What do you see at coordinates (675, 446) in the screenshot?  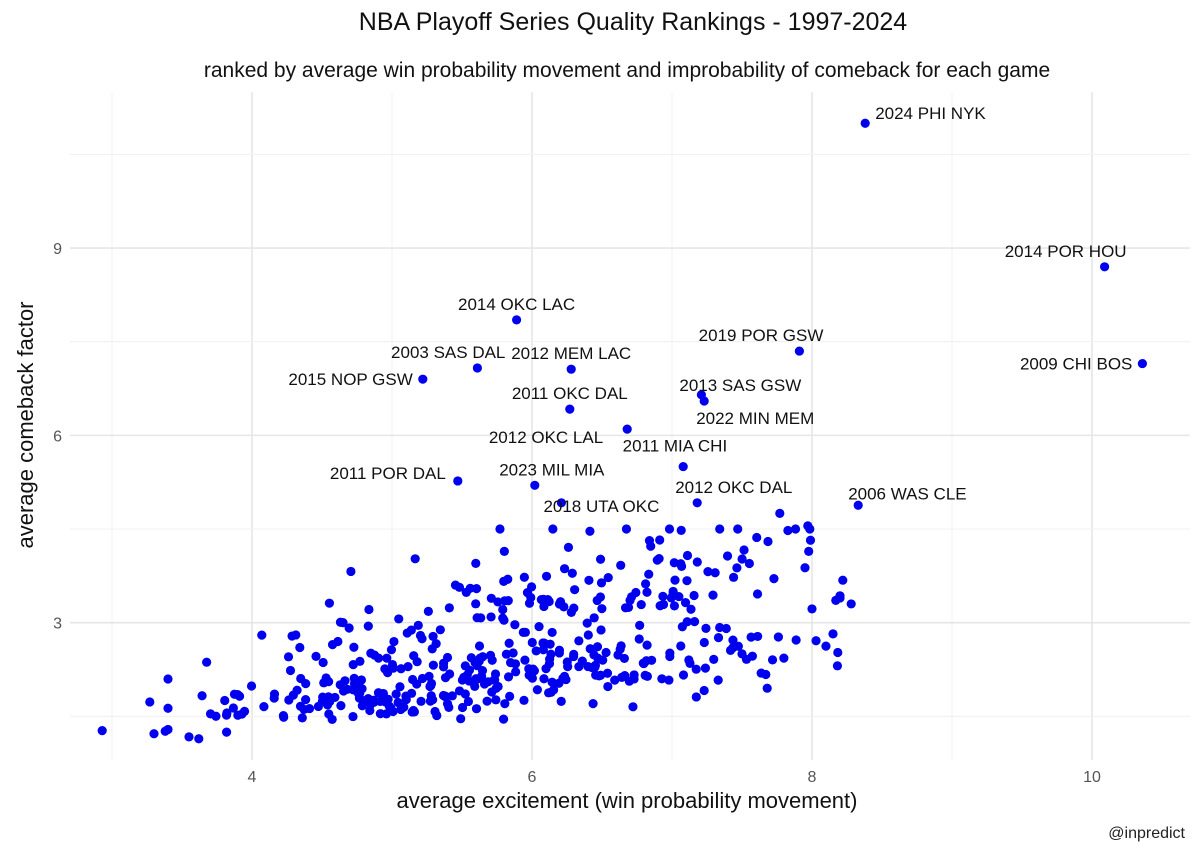 I see `point-label: 2011 MIA CHI` at bounding box center [675, 446].